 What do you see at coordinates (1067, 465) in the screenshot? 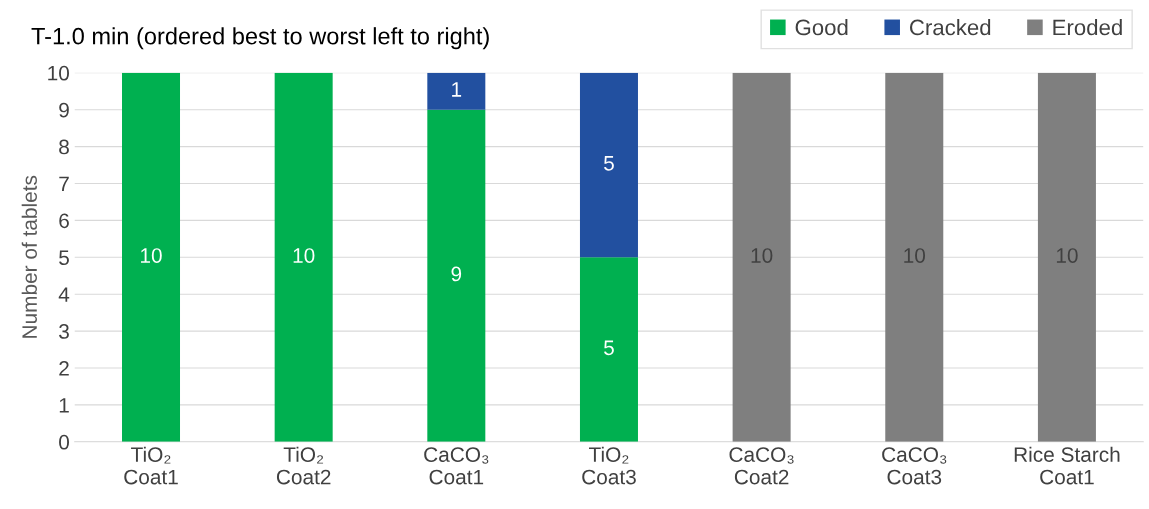
I see `x-tick-label: Rice Starch Coat1` at bounding box center [1067, 465].